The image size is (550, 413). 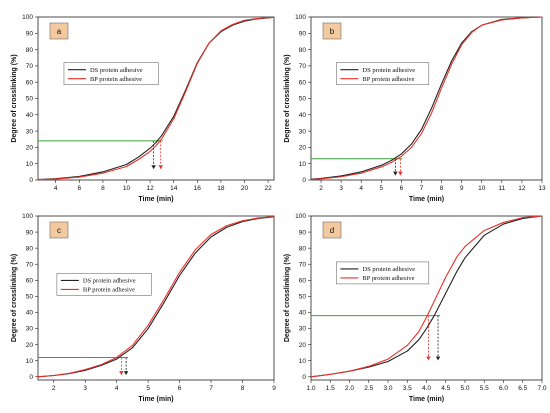 I want to click on panel-tag-label: d, so click(x=332, y=230).